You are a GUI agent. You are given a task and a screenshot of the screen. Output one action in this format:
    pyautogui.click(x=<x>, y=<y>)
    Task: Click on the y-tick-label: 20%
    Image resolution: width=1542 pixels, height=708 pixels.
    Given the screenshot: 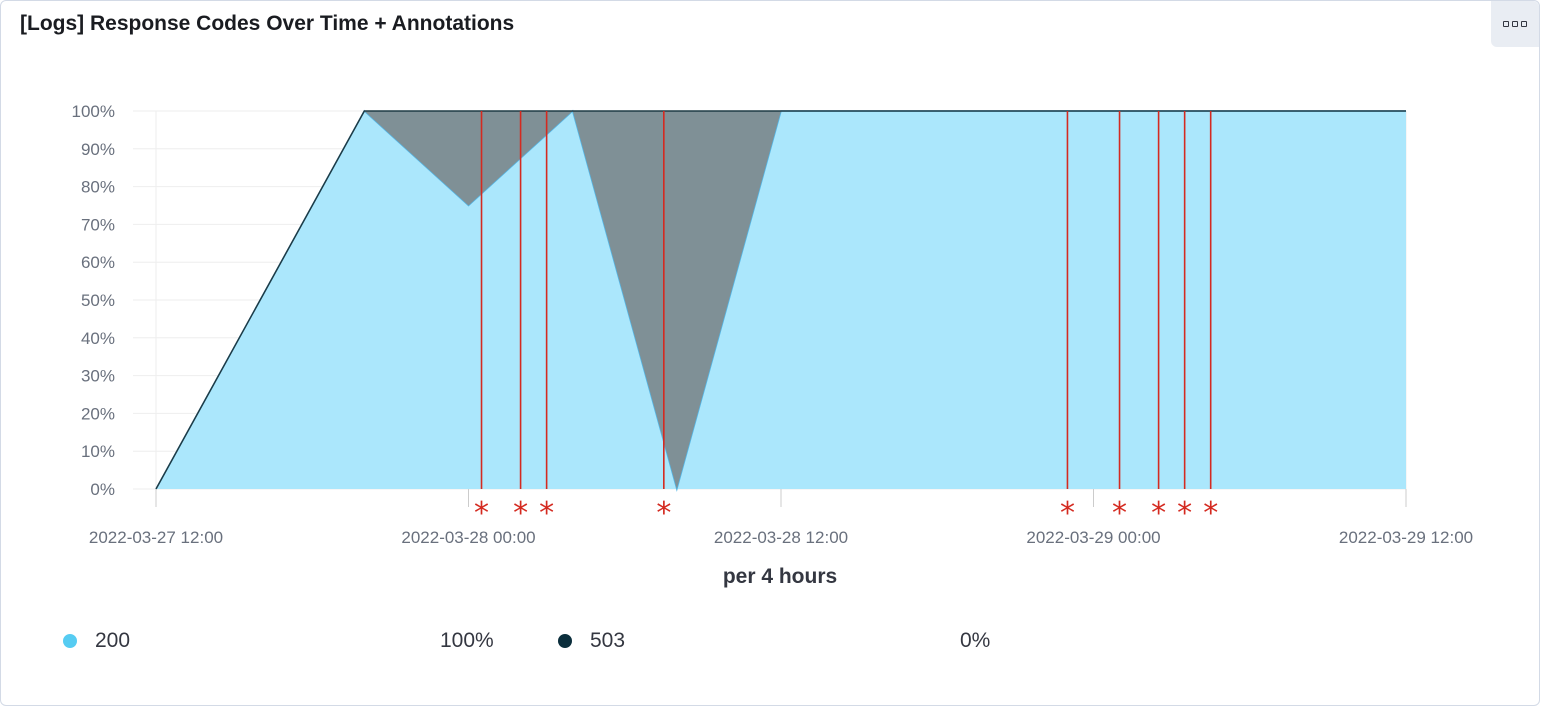 What is the action you would take?
    pyautogui.click(x=98, y=413)
    